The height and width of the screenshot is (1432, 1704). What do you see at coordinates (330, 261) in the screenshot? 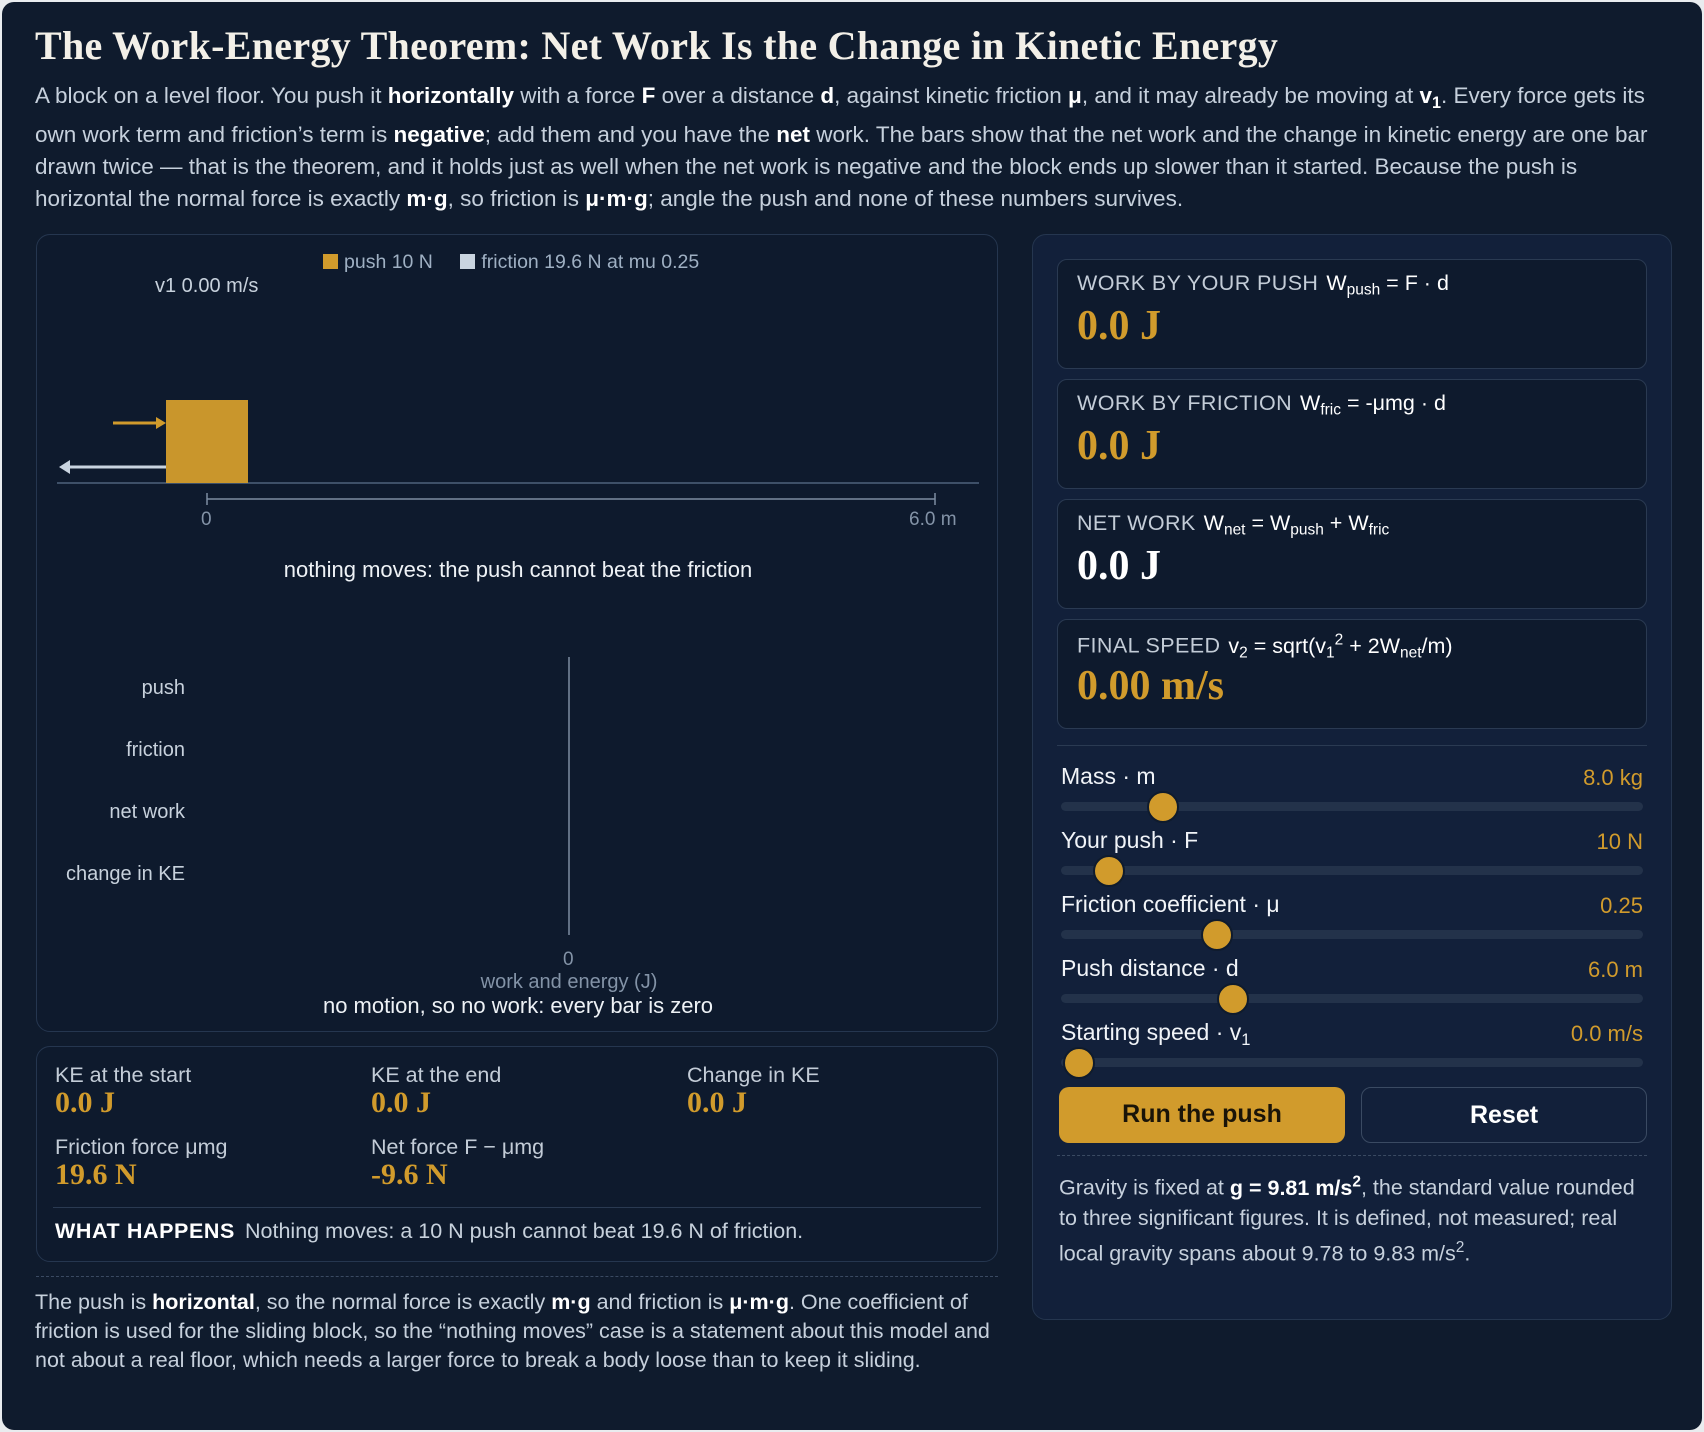
I see `push-swatch` at bounding box center [330, 261].